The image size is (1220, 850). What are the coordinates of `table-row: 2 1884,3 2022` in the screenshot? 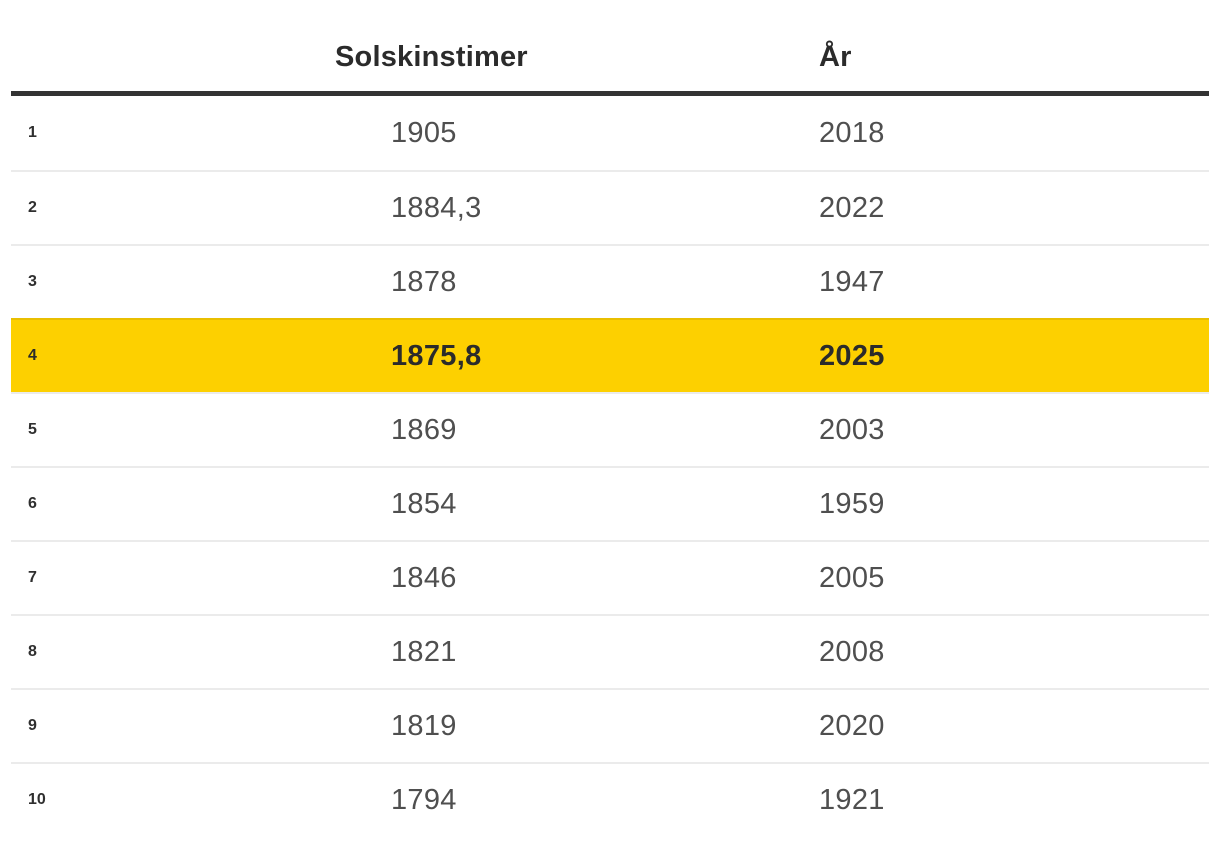 It's located at (610, 207).